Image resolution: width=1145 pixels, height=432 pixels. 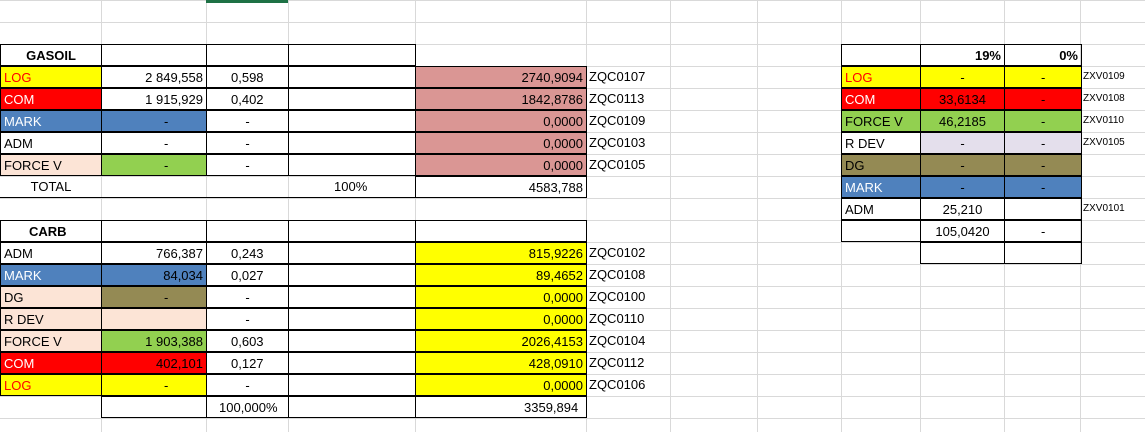 I want to click on right-header-cell, so click(x=881, y=55).